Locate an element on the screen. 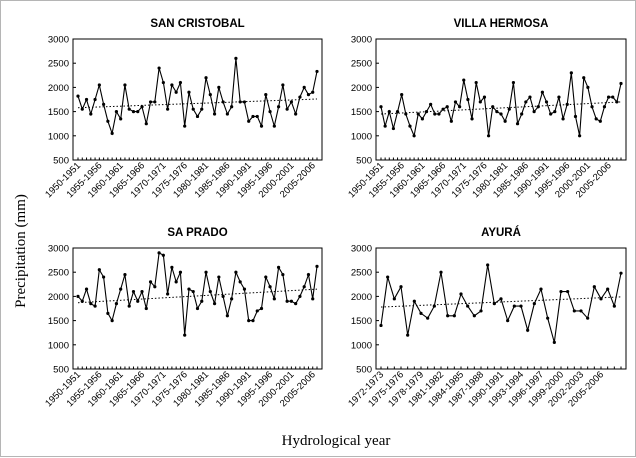  plot-frame is located at coordinates (501, 99).